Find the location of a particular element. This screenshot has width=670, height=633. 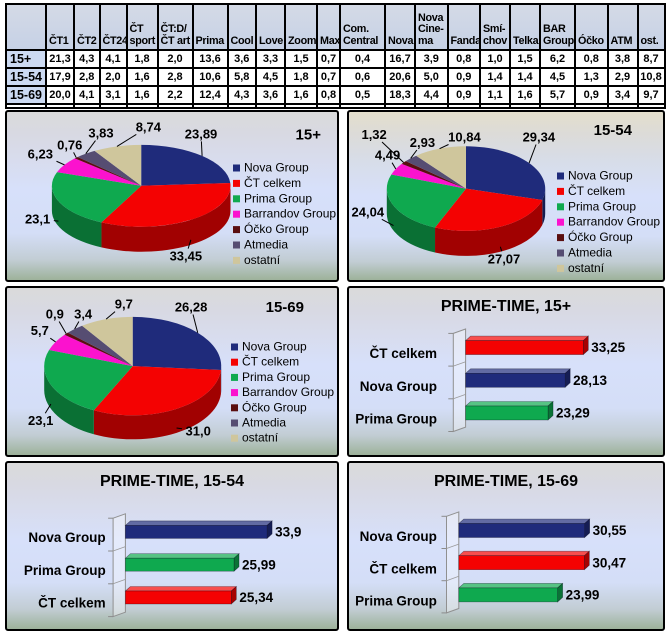

pie-slice-óčko-group is located at coordinates (433, 175).